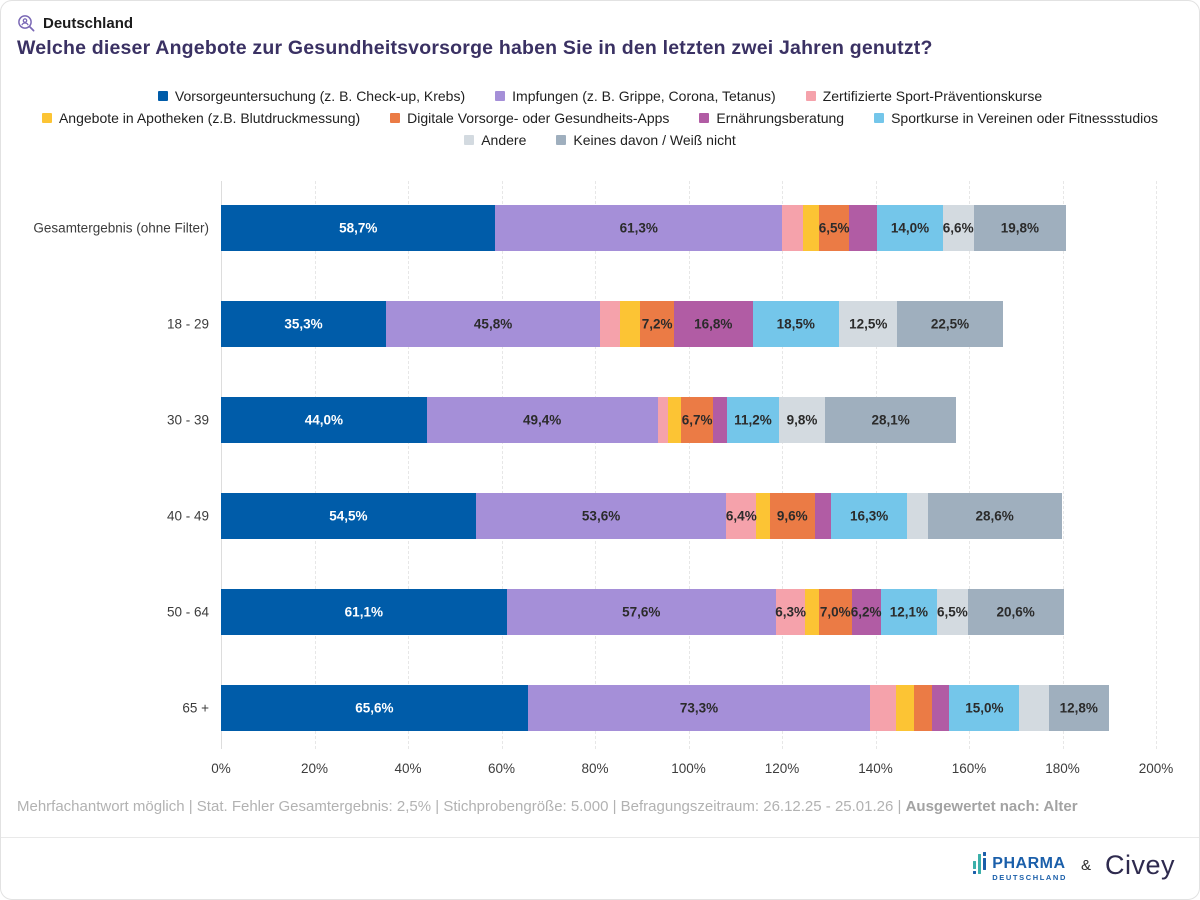 The height and width of the screenshot is (900, 1200). I want to click on legend-label: Digitale Vorsorge- oder Gesundheits-Apps, so click(538, 118).